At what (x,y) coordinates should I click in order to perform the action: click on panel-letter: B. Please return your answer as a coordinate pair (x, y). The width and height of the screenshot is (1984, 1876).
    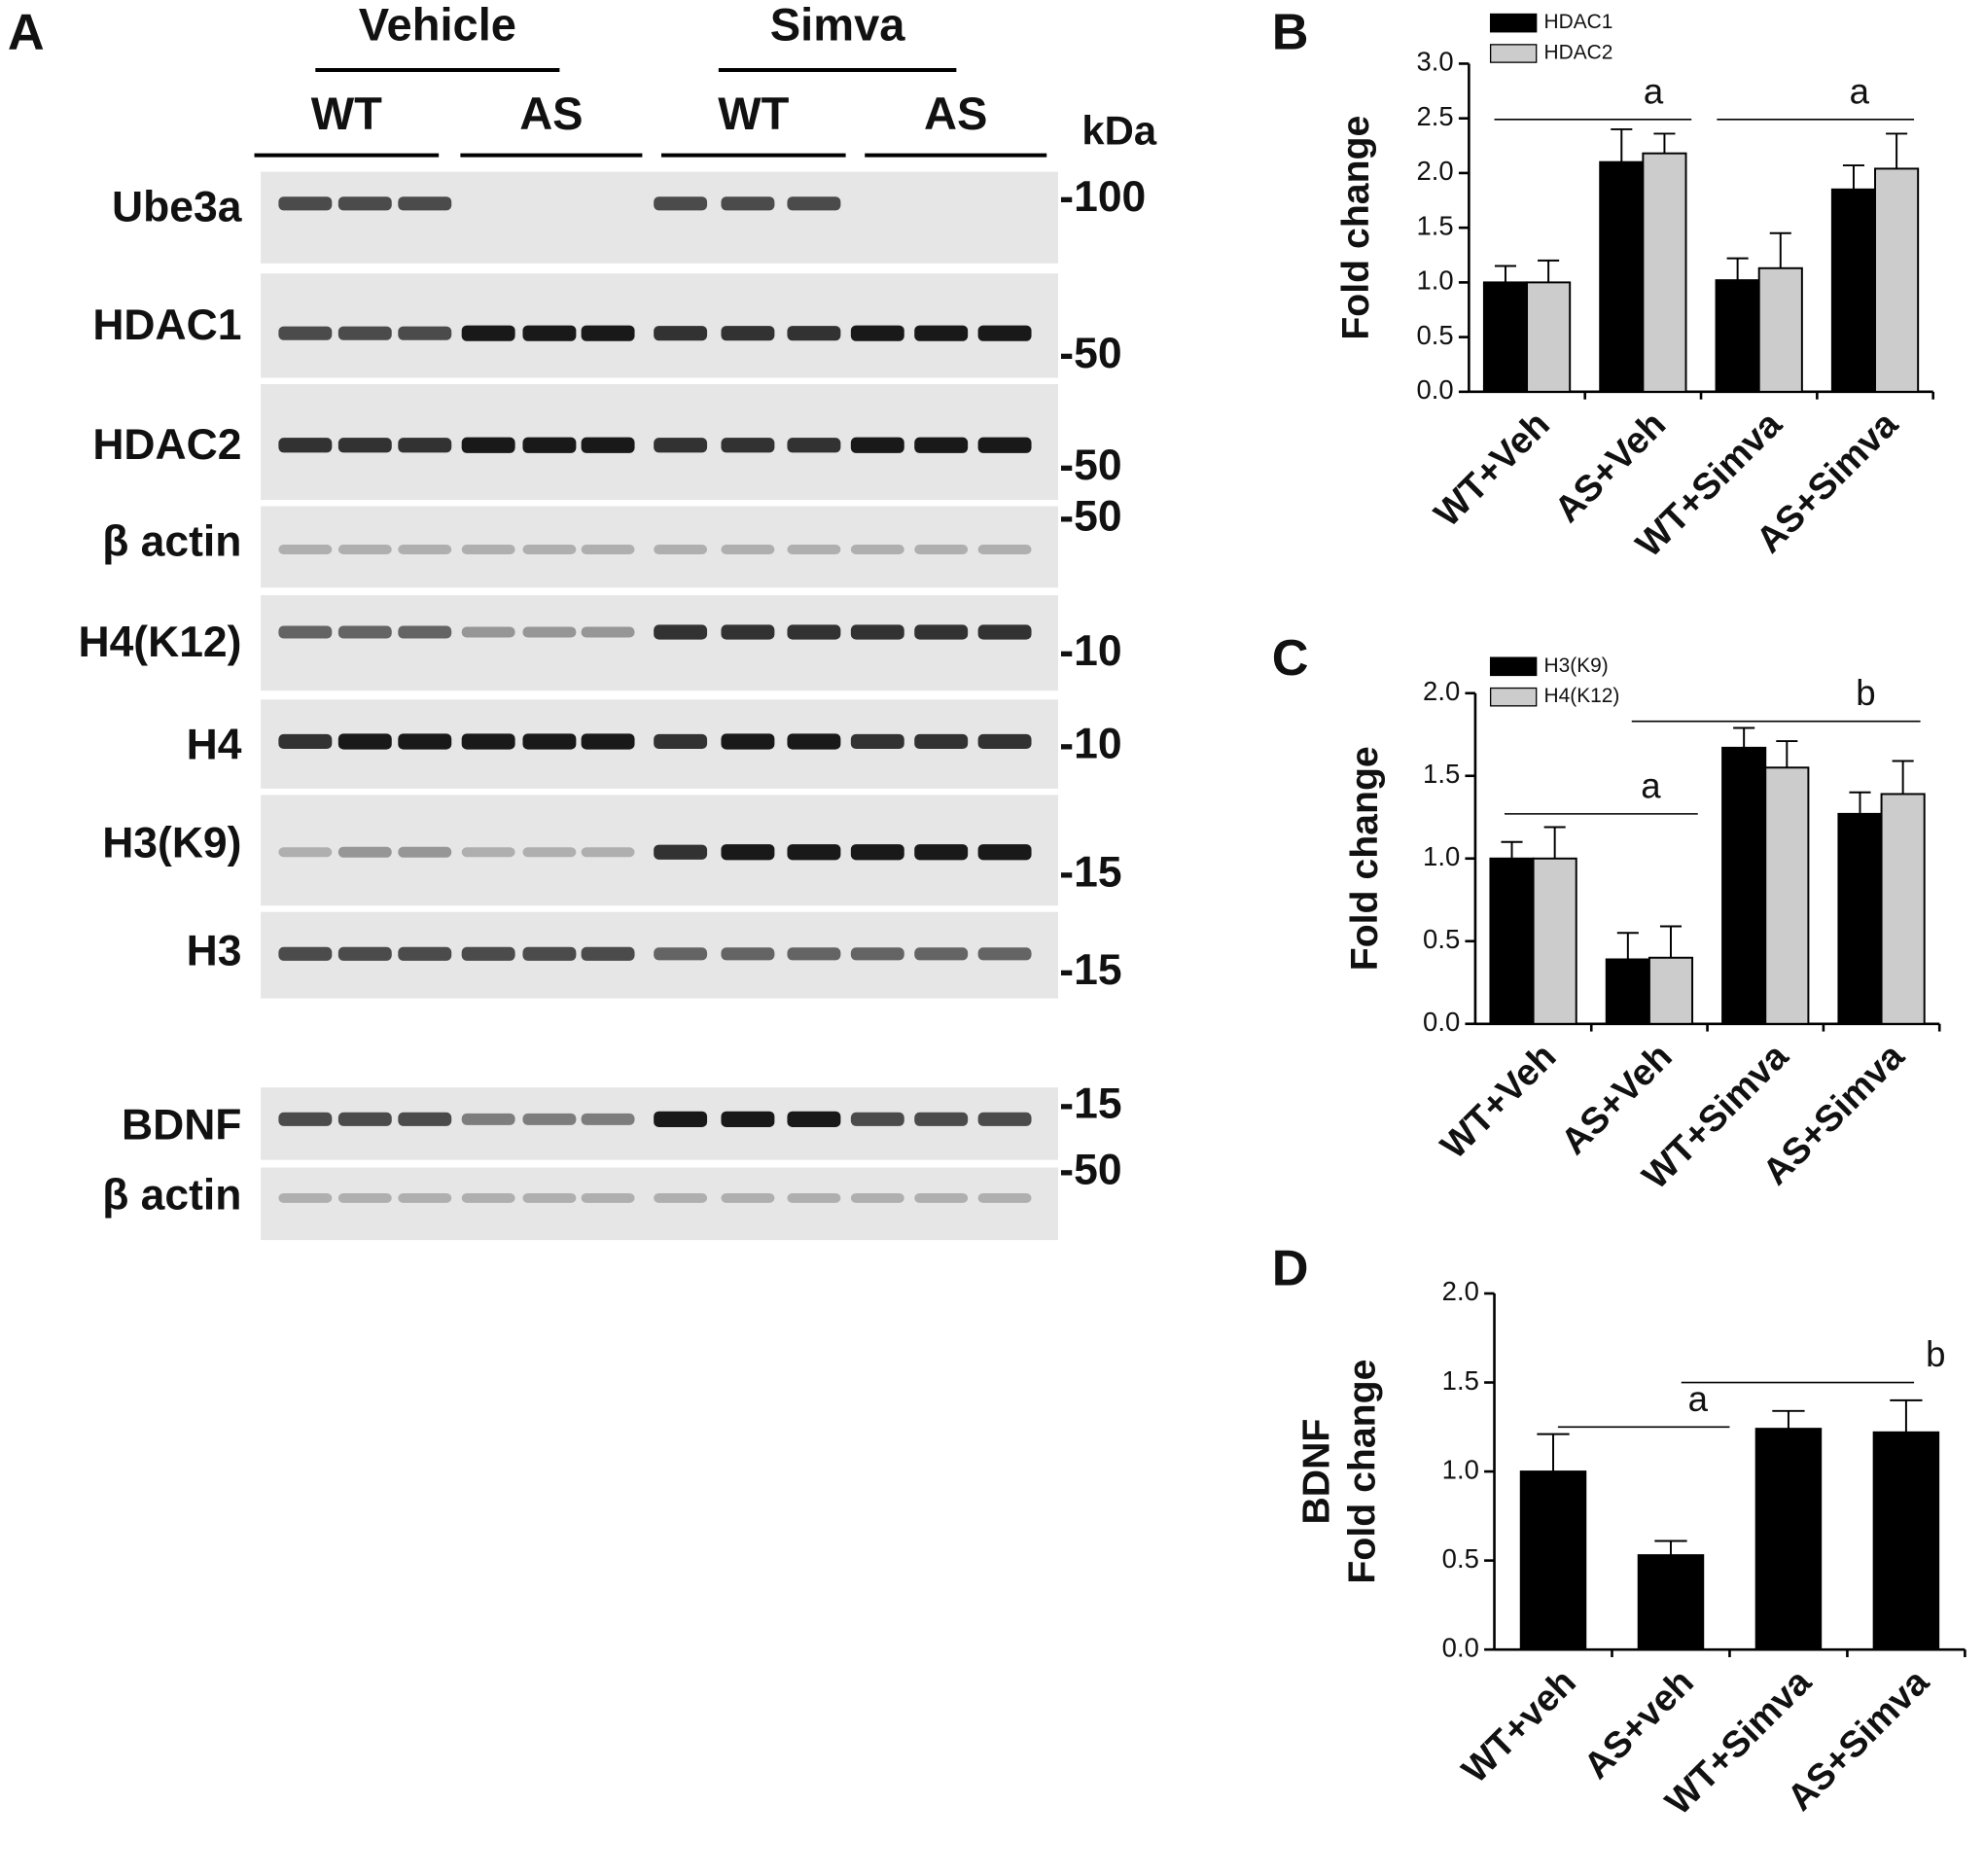
    Looking at the image, I should click on (1290, 33).